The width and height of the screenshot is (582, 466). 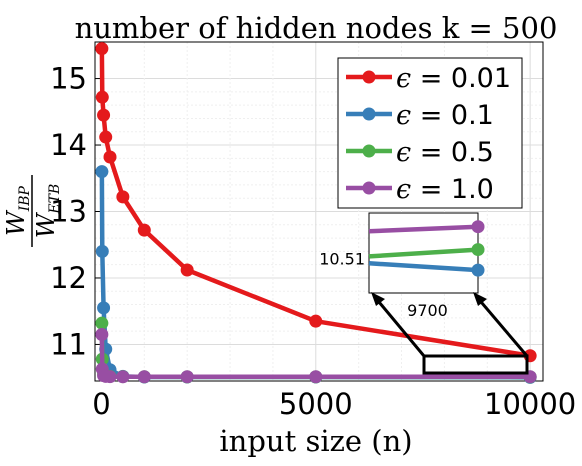 I want to click on x-tick-label: 10000, so click(x=530, y=404).